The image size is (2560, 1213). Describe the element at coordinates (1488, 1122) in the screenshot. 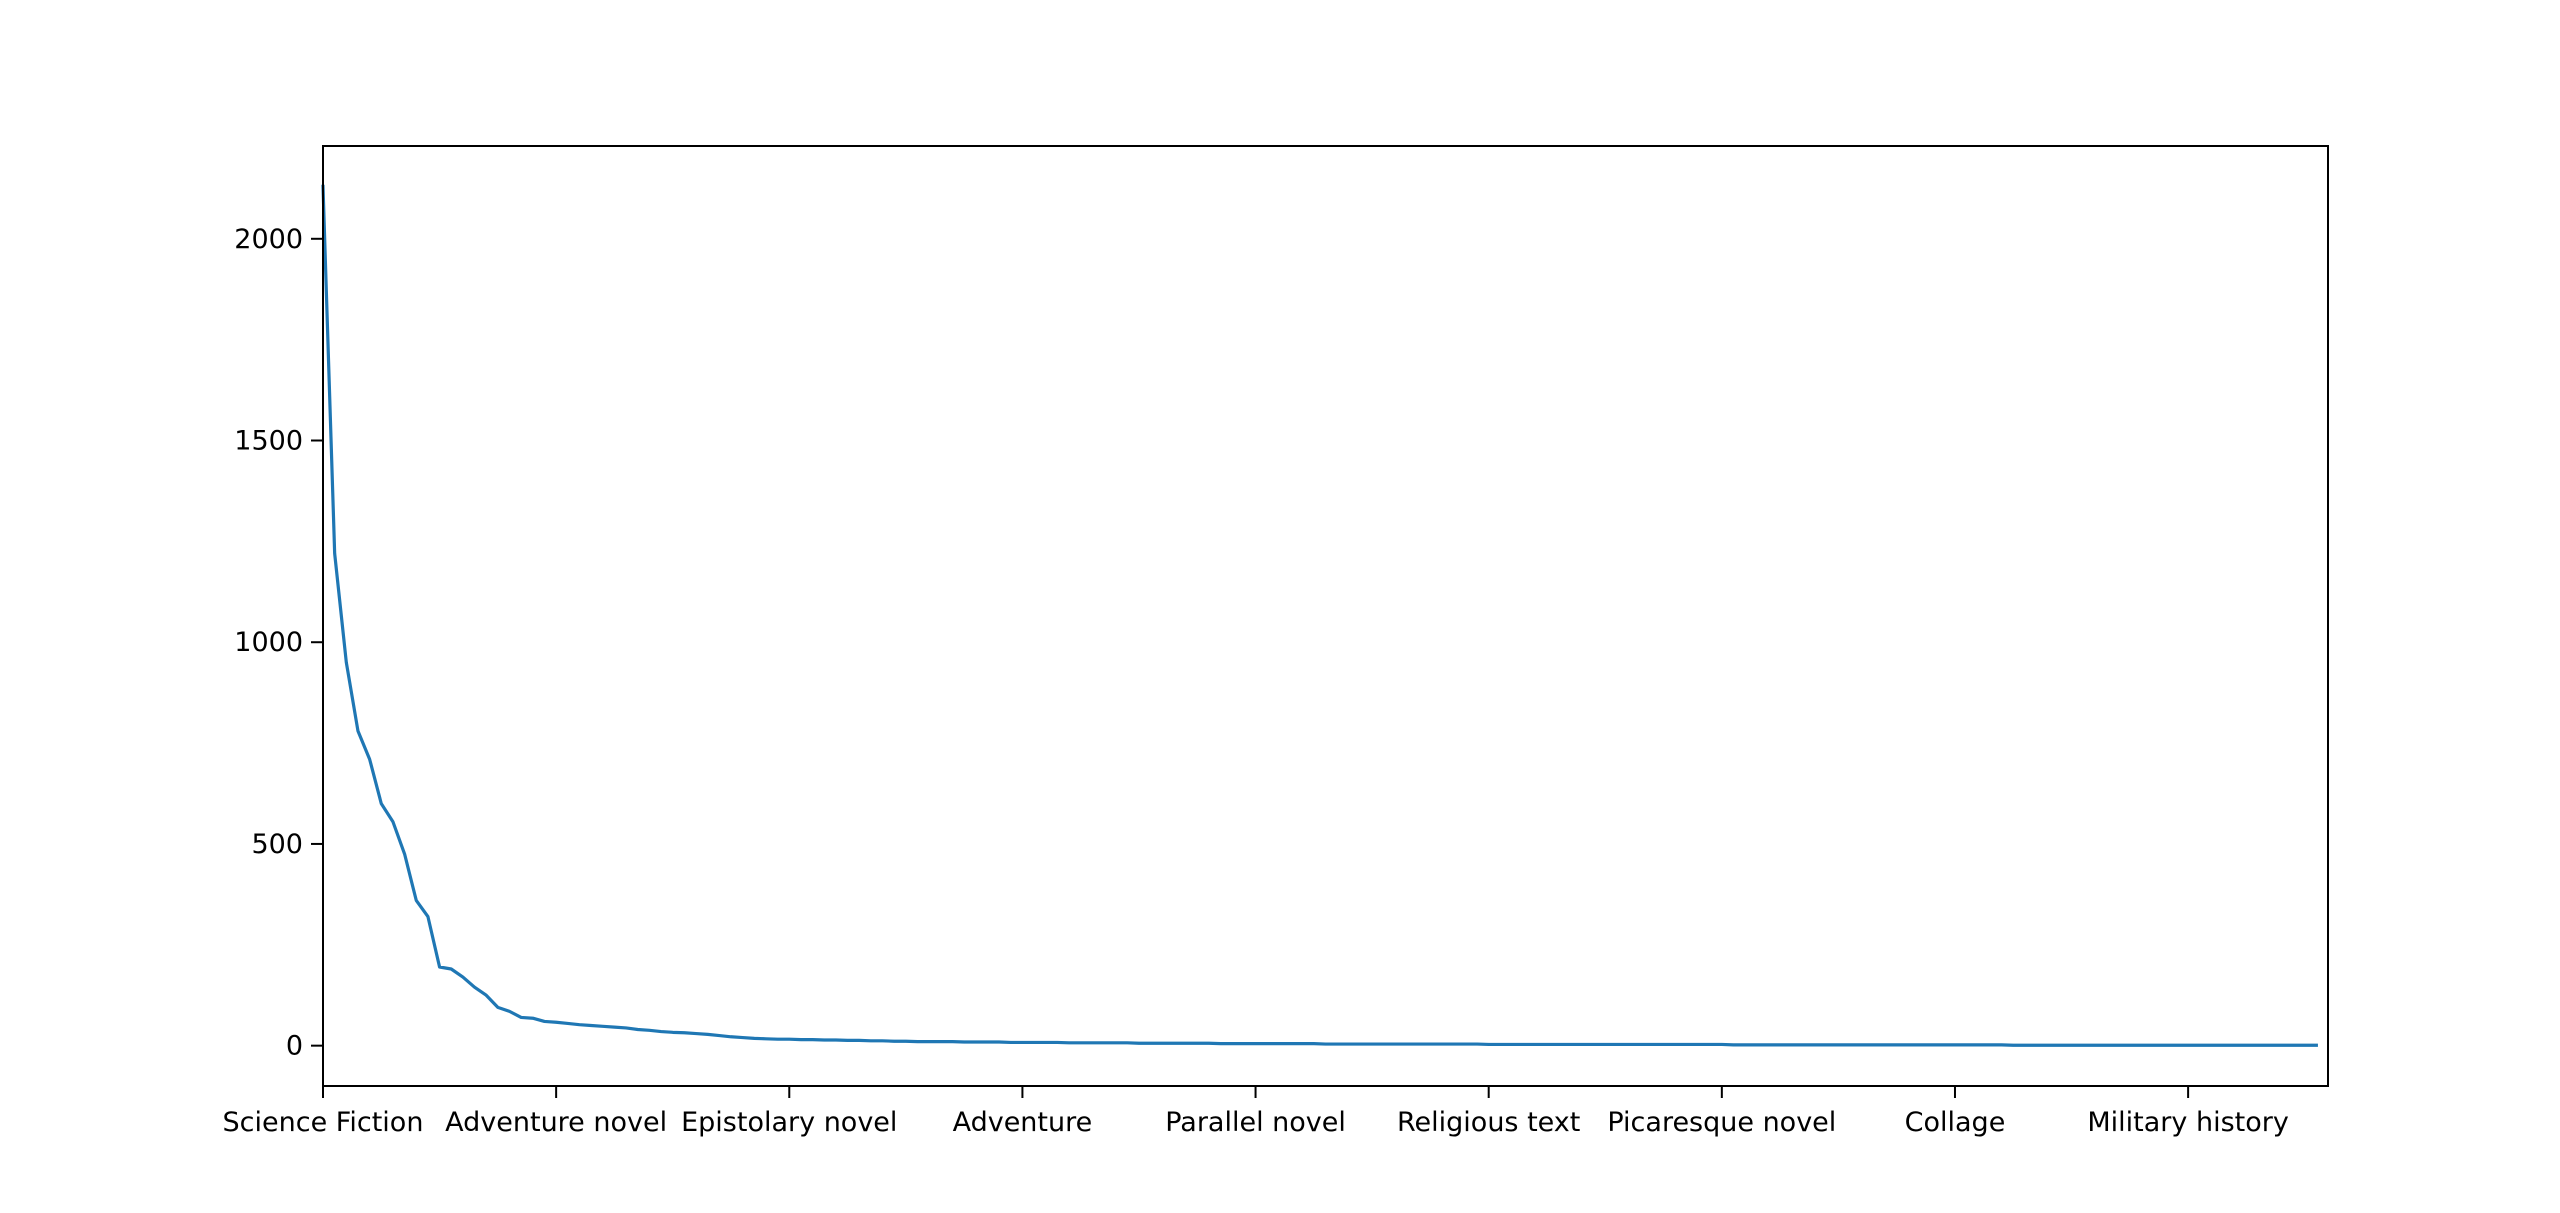

I see `x-tick-label: Religious text` at that location.